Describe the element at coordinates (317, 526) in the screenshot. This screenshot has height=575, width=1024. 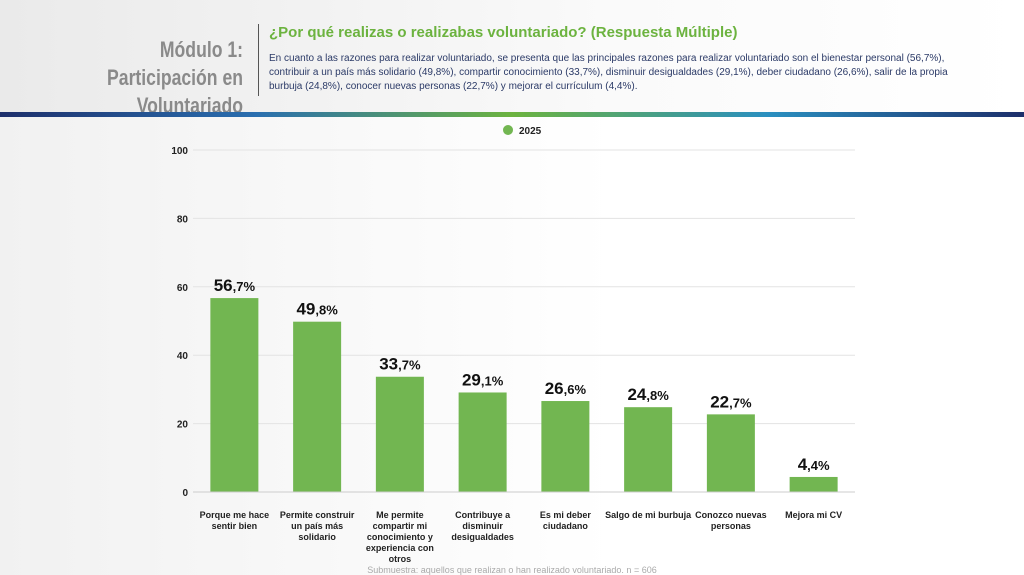
I see `x-tick-label: Permite construir un país más solidario` at that location.